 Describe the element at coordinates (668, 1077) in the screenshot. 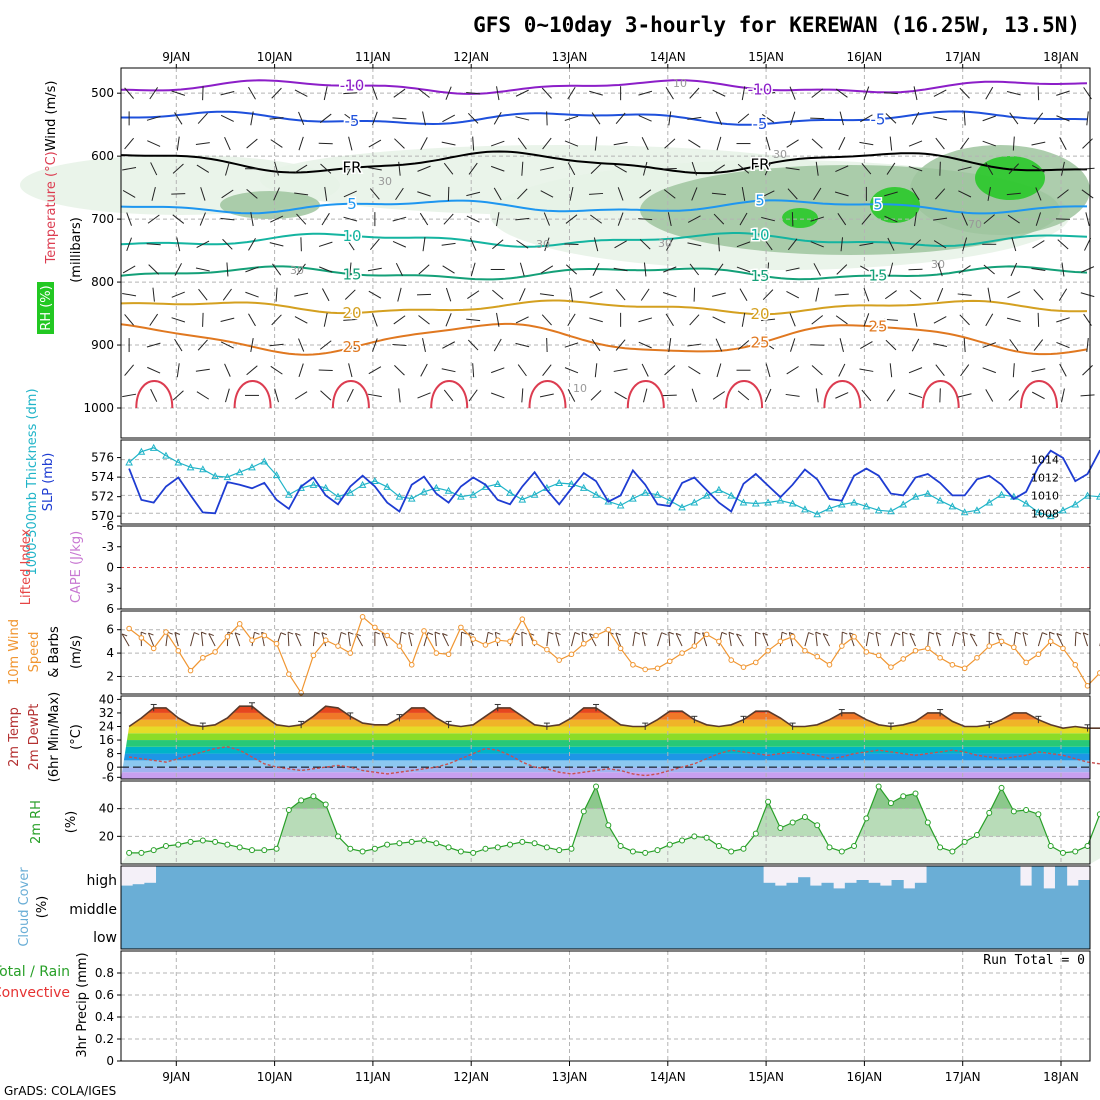

I see `date-label-bottom: 14JAN` at that location.